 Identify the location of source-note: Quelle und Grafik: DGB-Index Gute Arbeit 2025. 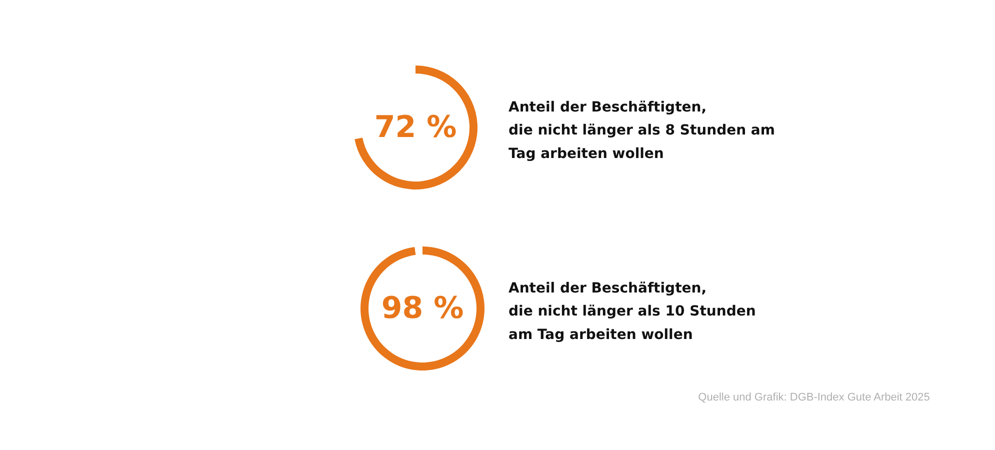
(814, 398).